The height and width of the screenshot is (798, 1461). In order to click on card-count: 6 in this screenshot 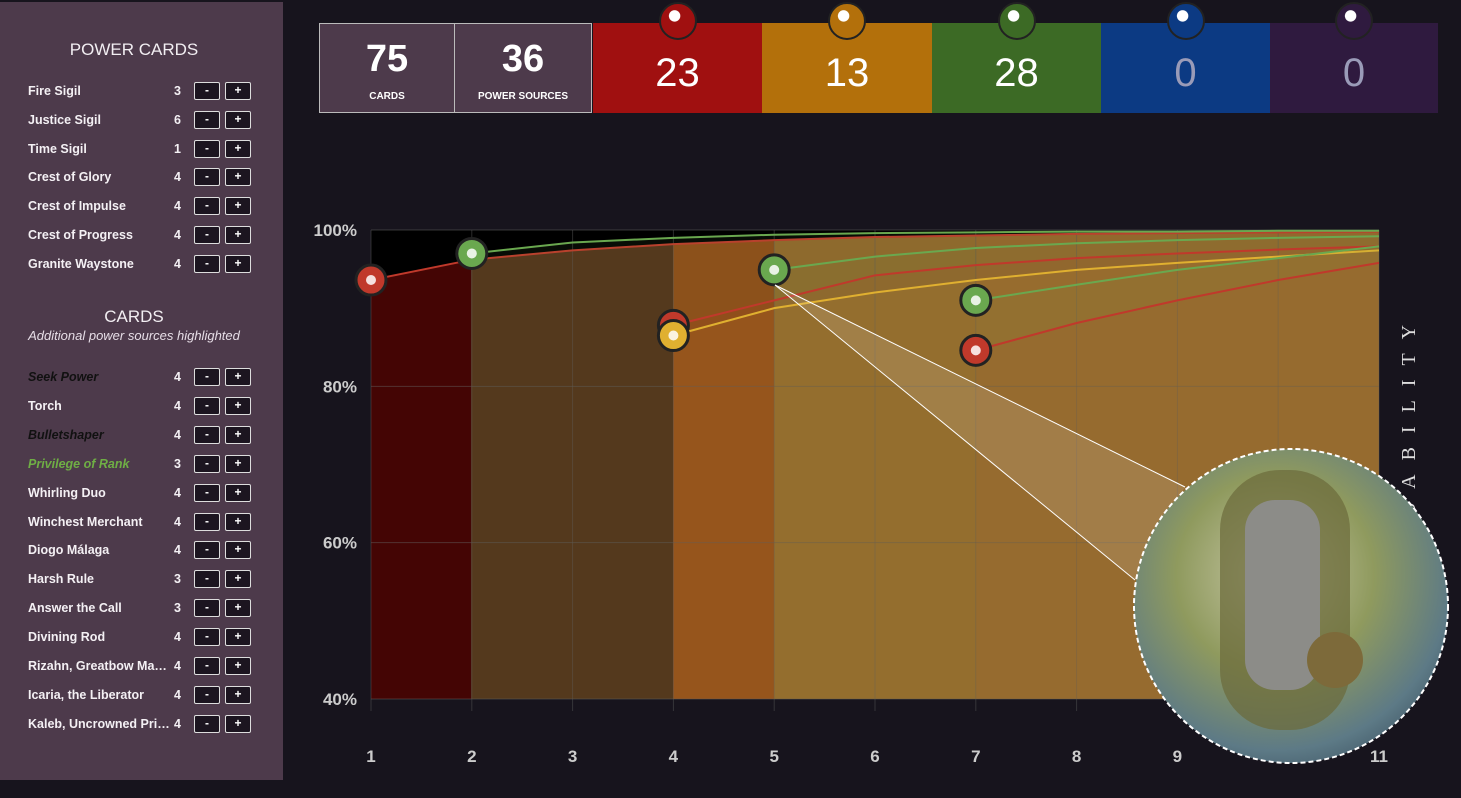, I will do `click(177, 119)`.